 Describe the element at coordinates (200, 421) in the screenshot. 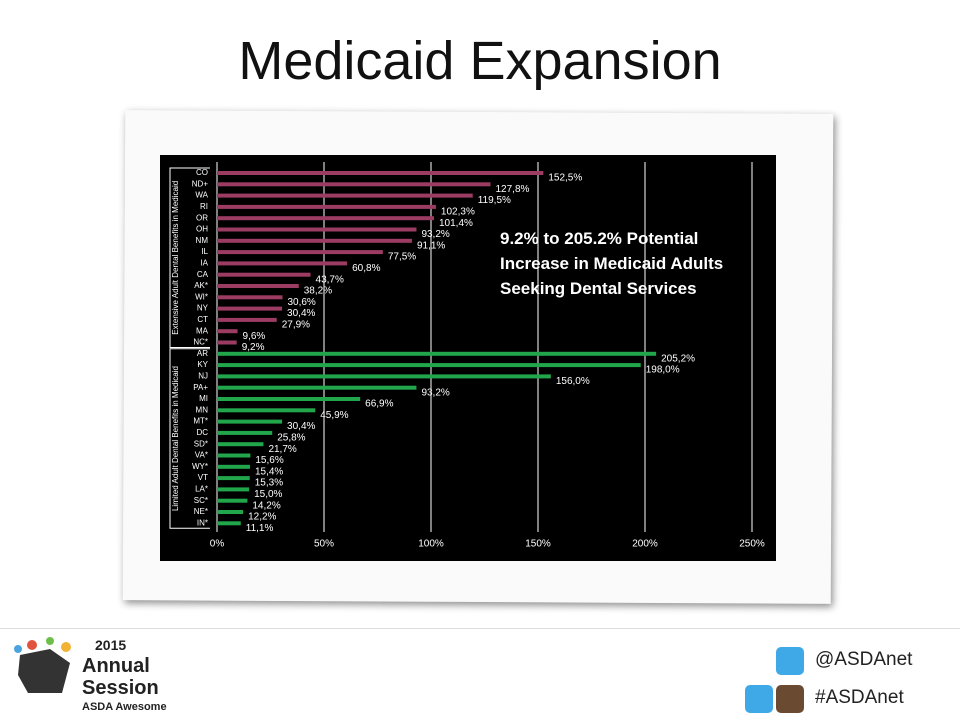

I see `y-tick-label: MT*` at that location.